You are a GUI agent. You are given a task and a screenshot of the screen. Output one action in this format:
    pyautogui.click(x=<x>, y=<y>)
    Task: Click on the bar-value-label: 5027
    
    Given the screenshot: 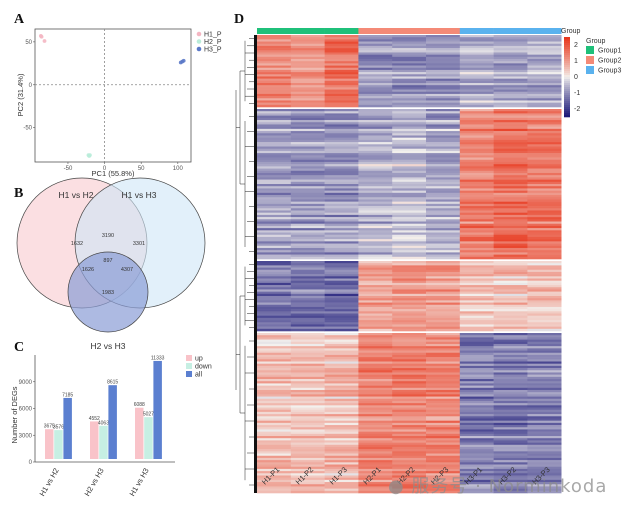 What is the action you would take?
    pyautogui.click(x=148, y=415)
    